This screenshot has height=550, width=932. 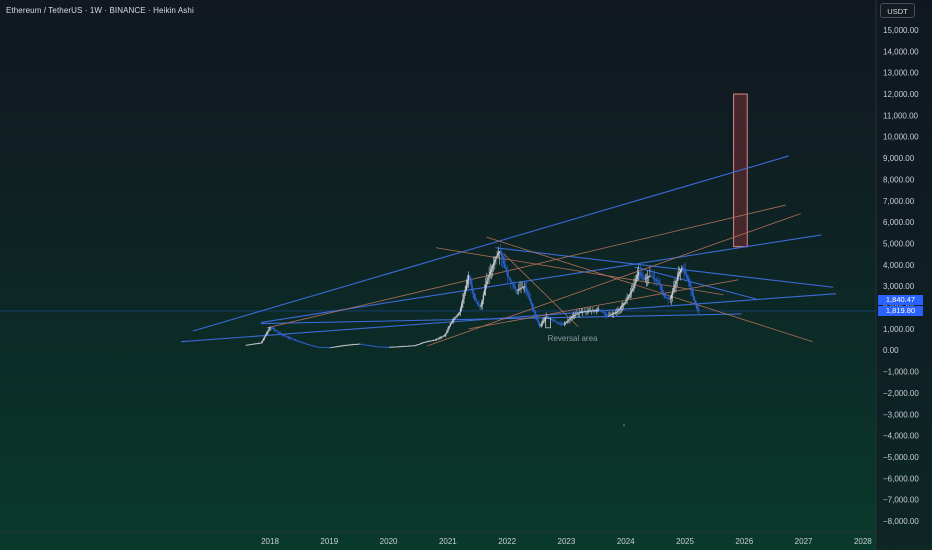 I want to click on x-tick-label: 2027, so click(x=804, y=541).